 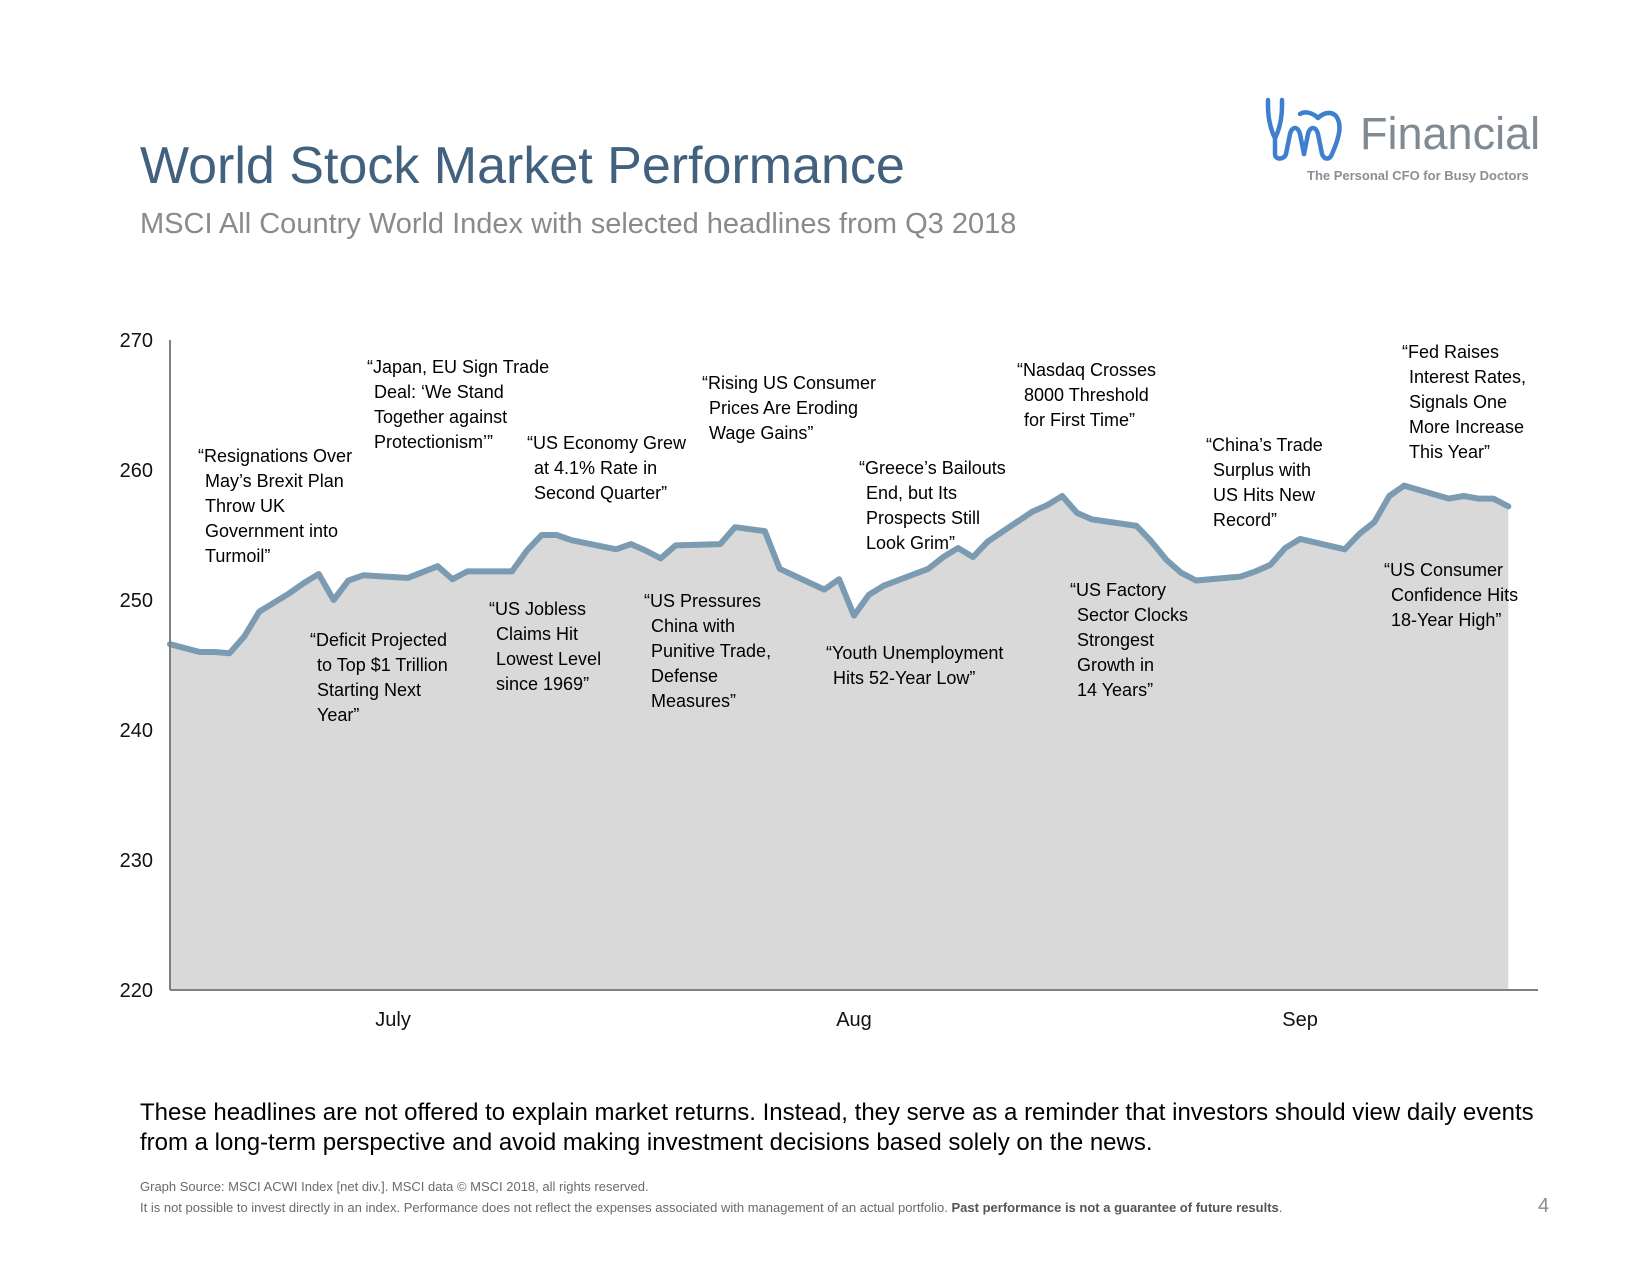 What do you see at coordinates (923, 518) in the screenshot?
I see `headline-line: Prospects Still` at bounding box center [923, 518].